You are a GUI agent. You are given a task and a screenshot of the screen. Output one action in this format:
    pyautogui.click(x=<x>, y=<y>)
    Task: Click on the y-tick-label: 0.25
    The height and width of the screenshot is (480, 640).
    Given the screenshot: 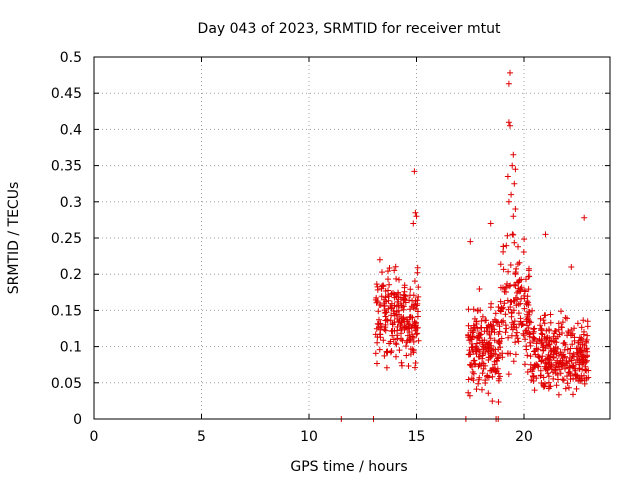 What is the action you would take?
    pyautogui.click(x=66, y=239)
    